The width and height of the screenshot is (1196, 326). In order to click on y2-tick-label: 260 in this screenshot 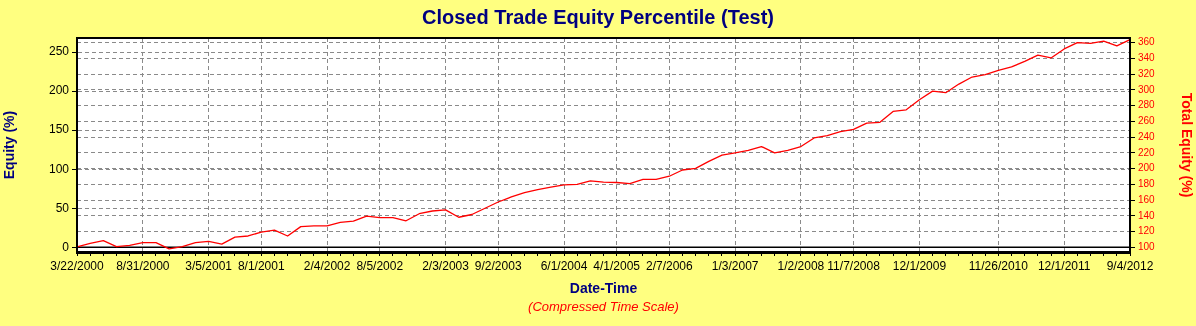, I will do `click(1147, 121)`.